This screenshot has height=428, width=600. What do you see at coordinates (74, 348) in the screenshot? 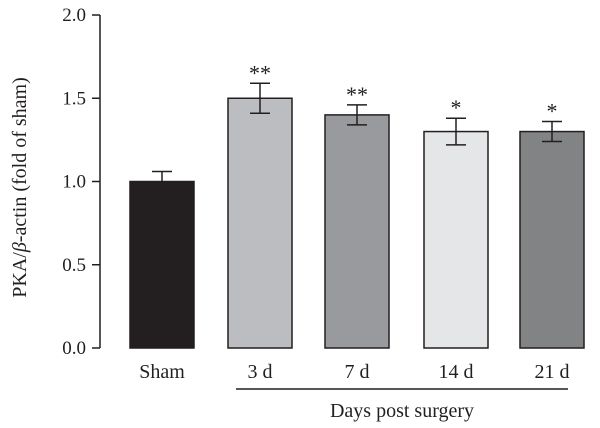
I see `y-tick-label: 0.0` at bounding box center [74, 348].